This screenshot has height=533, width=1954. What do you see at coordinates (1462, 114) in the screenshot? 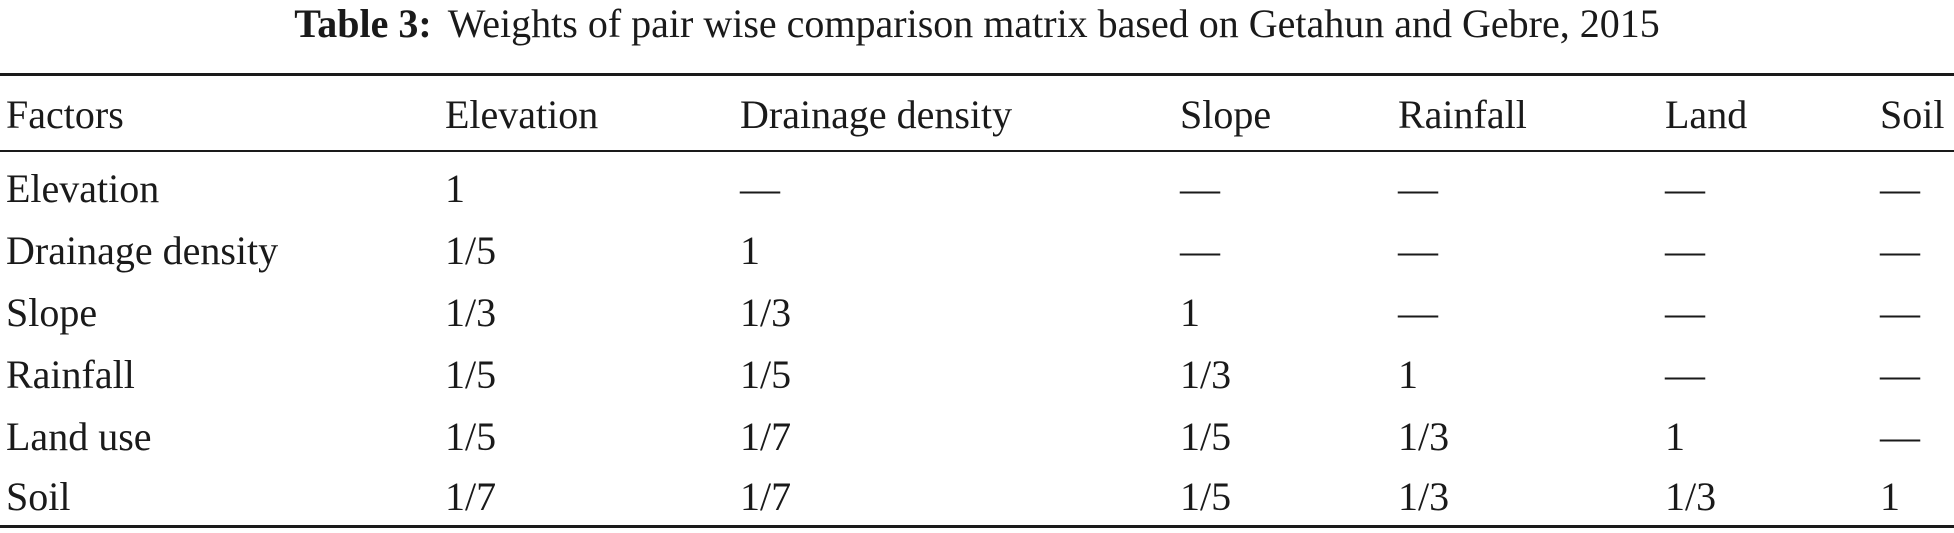
I see `header-cell-rainfall: Rainfall` at bounding box center [1462, 114].